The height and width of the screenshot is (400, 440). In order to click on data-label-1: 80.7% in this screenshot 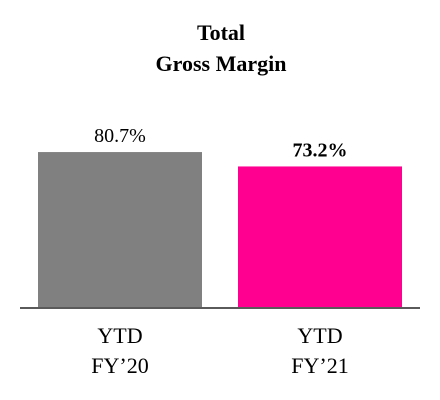, I will do `click(120, 136)`.